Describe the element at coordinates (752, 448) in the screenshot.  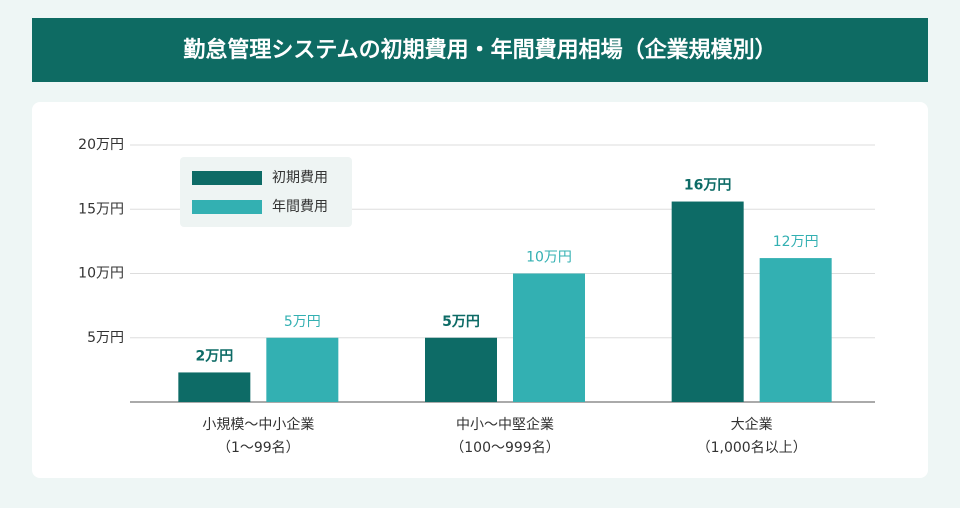
I see `x-tick-note: （1,000名以上）` at that location.